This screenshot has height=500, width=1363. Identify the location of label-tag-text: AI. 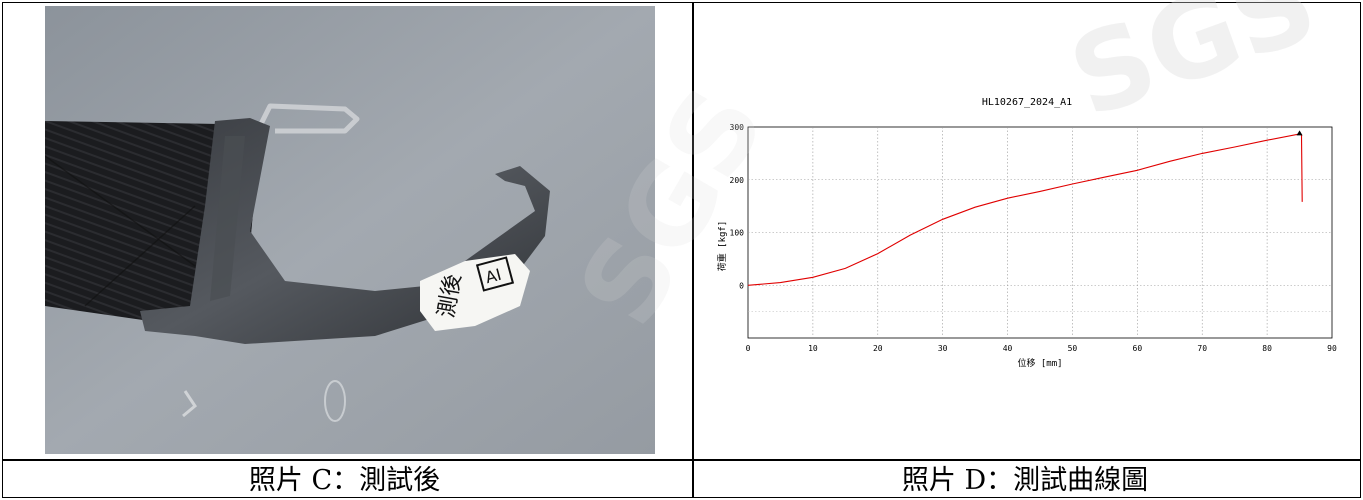
(493, 276).